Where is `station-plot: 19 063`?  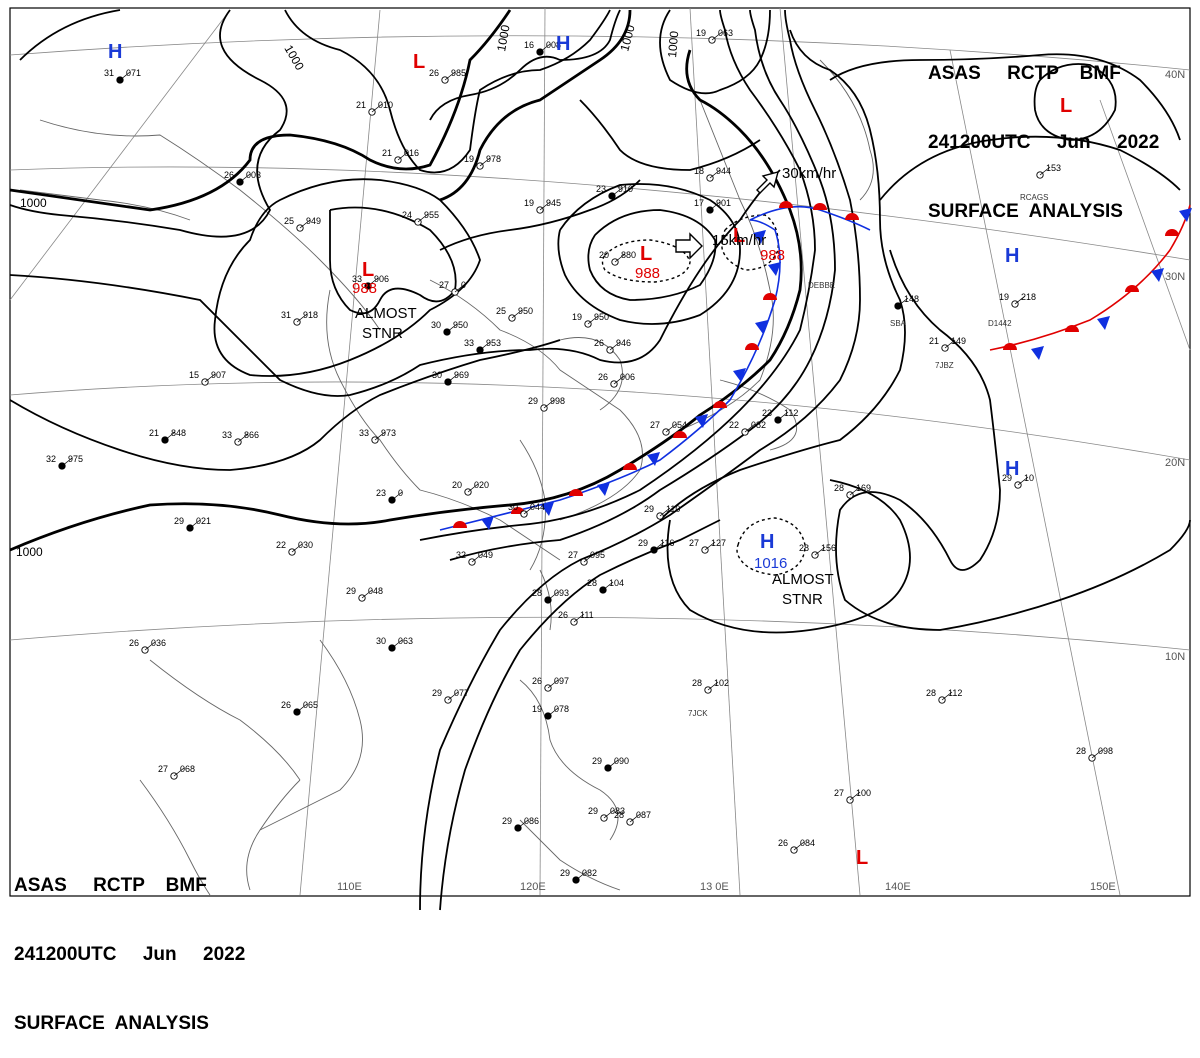
station-plot: 19 063 is located at coordinates (714, 36).